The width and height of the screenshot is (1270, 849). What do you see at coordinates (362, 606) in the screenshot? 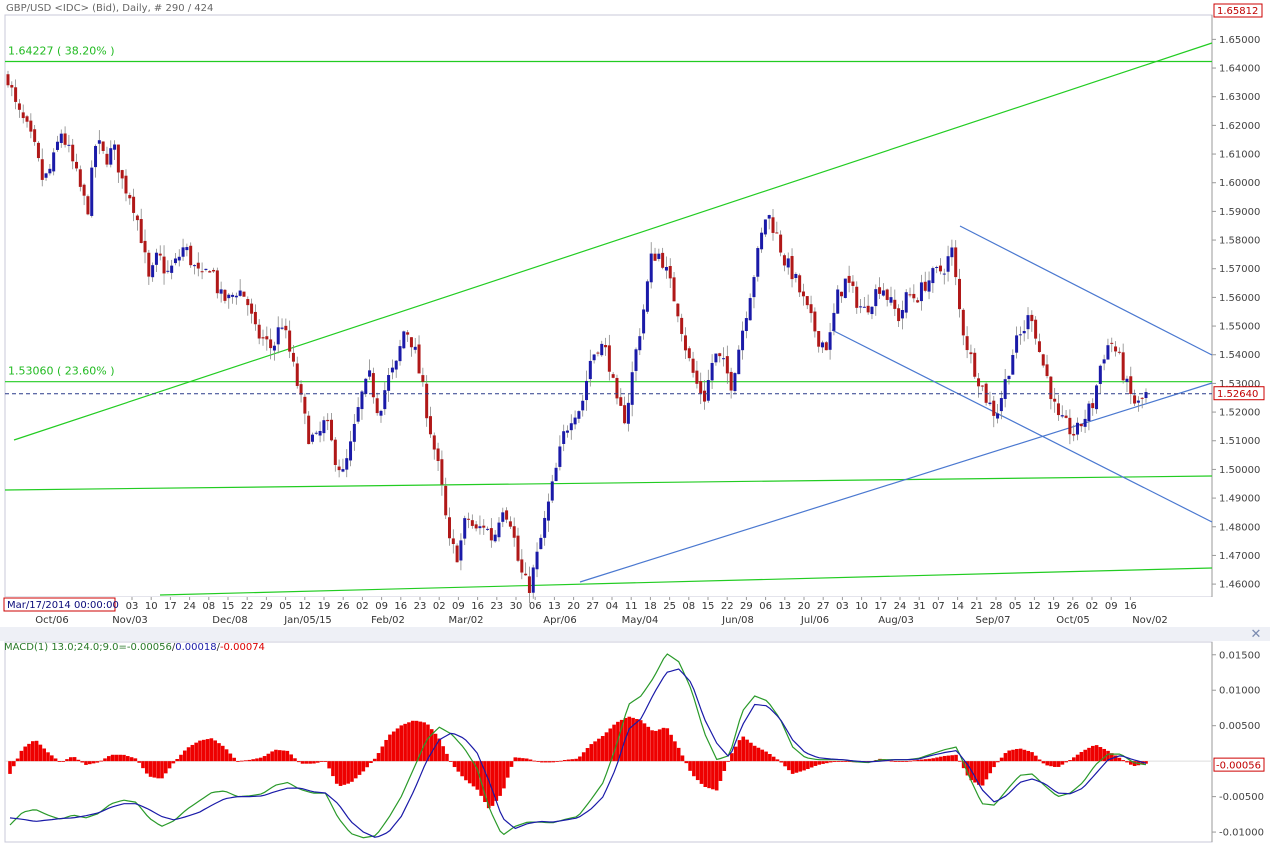
I see `date-tick-label: 02` at bounding box center [362, 606].